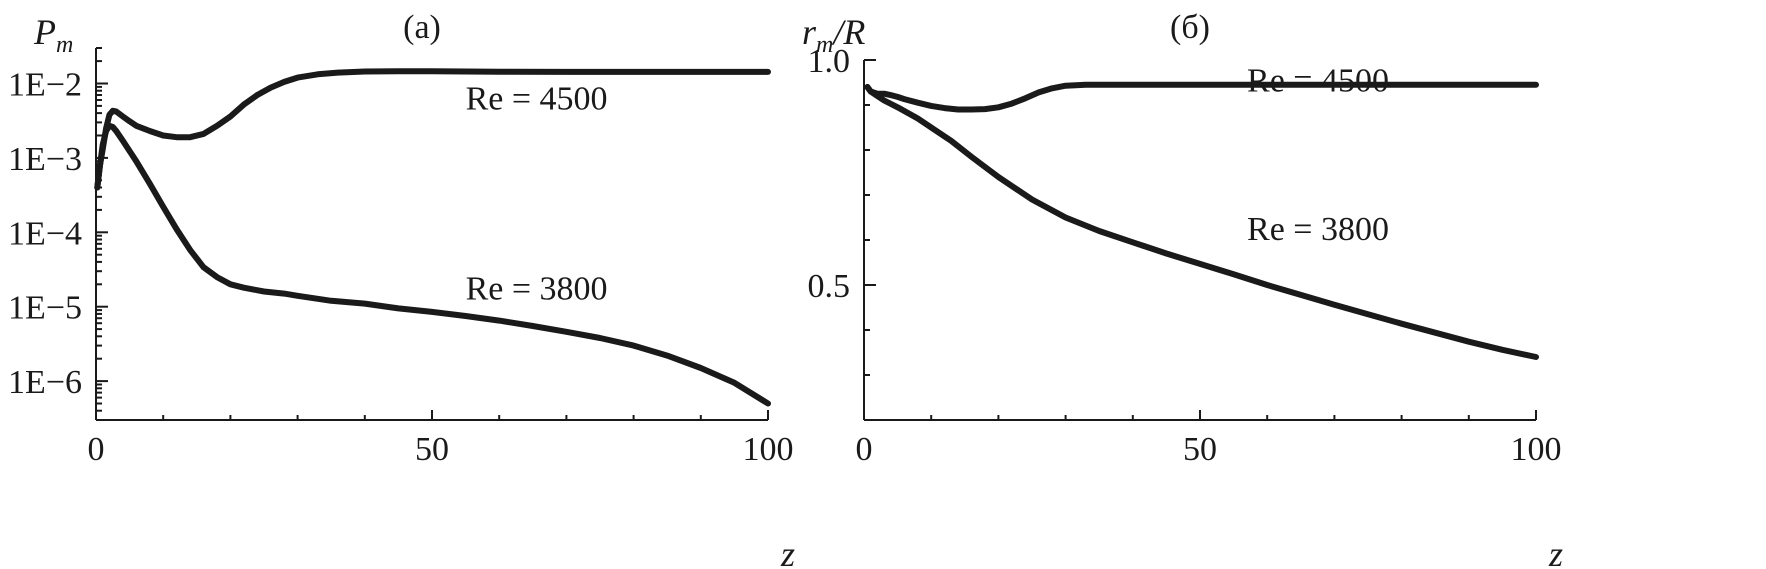  What do you see at coordinates (45, 308) in the screenshot?
I see `y-tick-label: 1E−5` at bounding box center [45, 308].